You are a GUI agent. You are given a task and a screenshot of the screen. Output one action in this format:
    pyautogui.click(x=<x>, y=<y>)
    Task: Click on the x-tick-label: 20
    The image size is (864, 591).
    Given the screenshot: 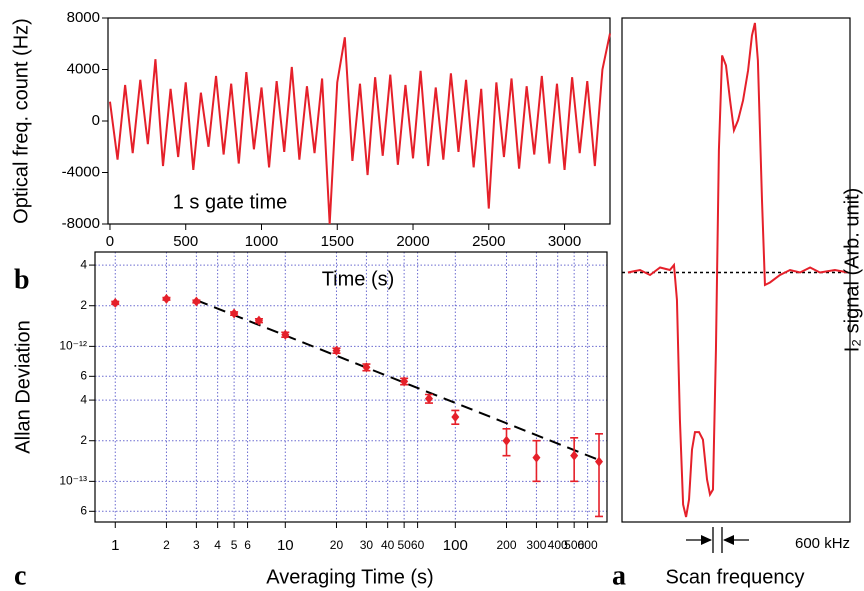 What is the action you would take?
    pyautogui.click(x=337, y=545)
    